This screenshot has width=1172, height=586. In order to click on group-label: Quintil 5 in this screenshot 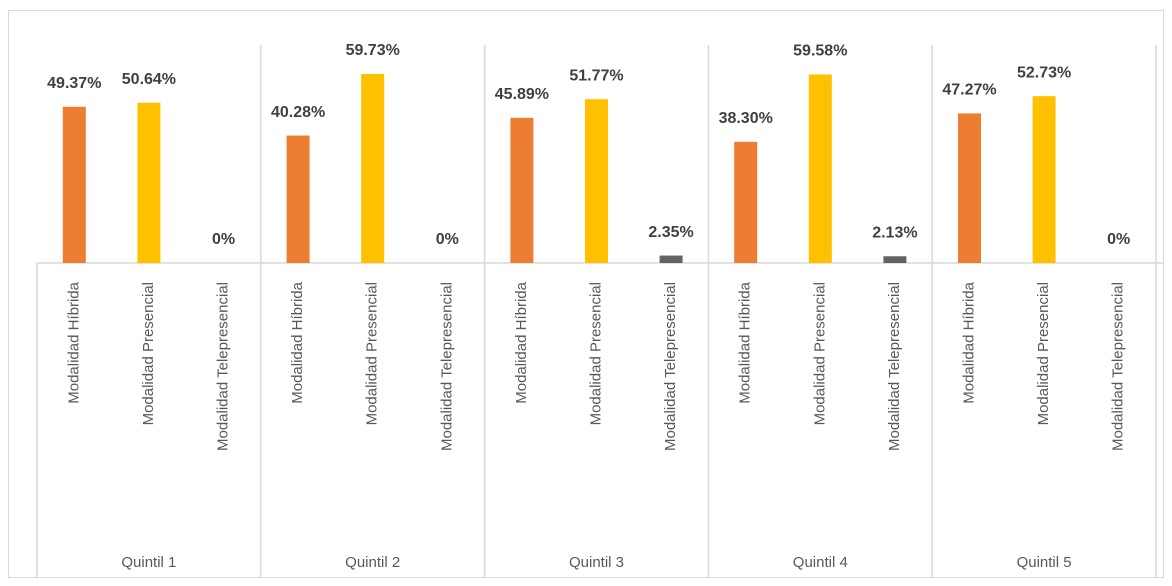, I will do `click(1044, 562)`.